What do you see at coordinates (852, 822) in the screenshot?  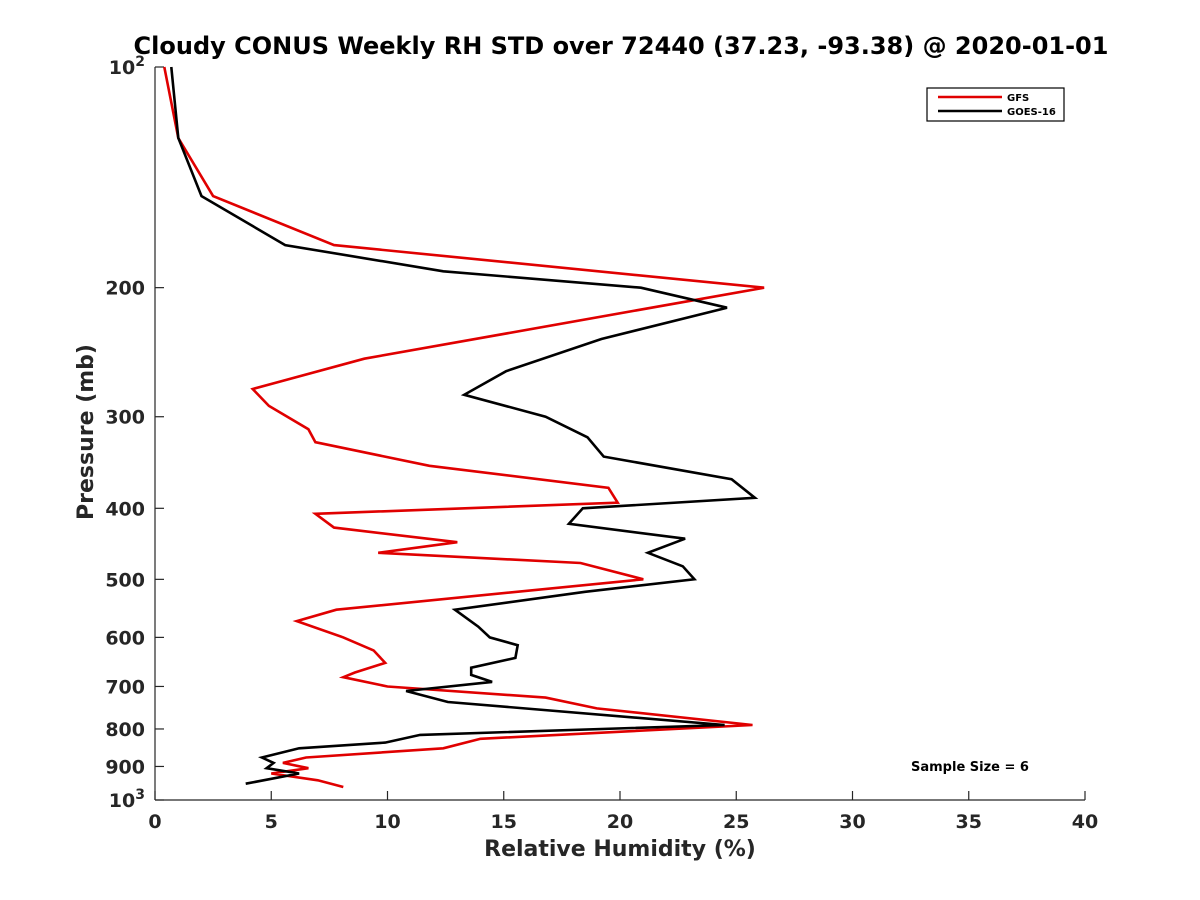 I see `x-tick-label: 30` at bounding box center [852, 822].